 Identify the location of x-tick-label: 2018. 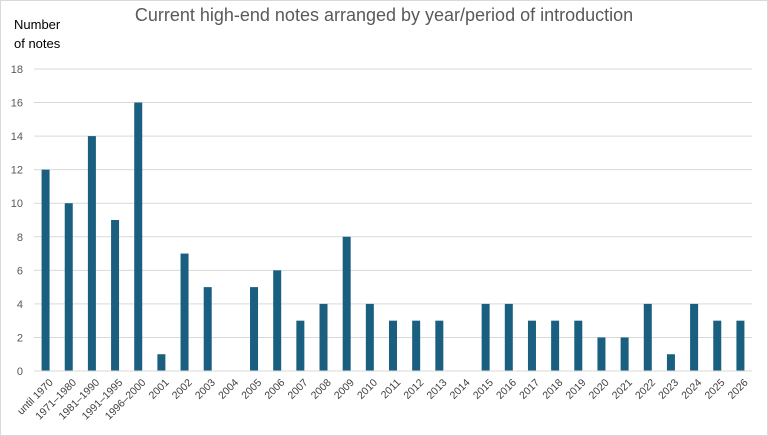
(552, 389).